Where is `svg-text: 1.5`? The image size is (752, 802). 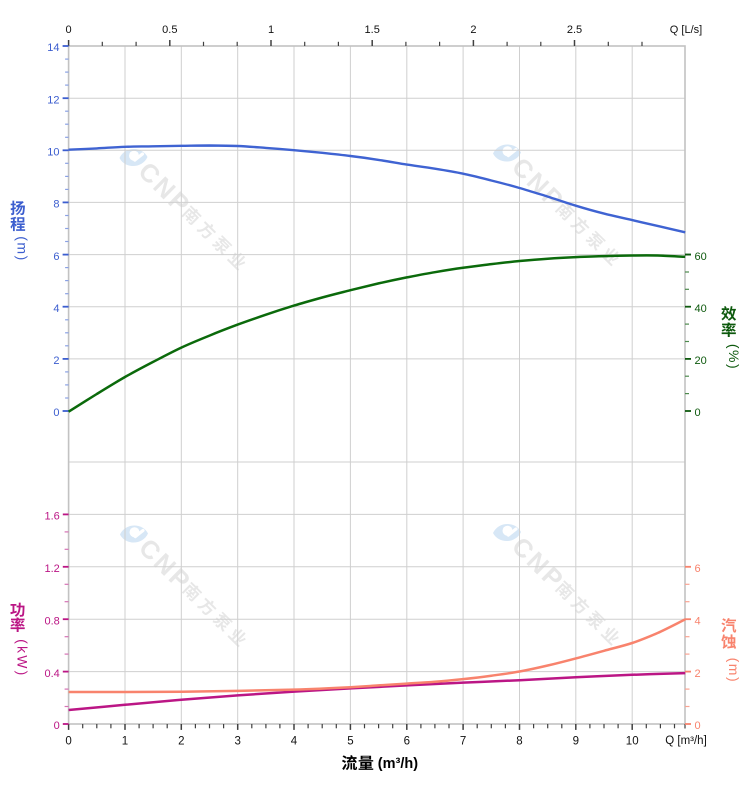 svg-text: 1.5 is located at coordinates (372, 30).